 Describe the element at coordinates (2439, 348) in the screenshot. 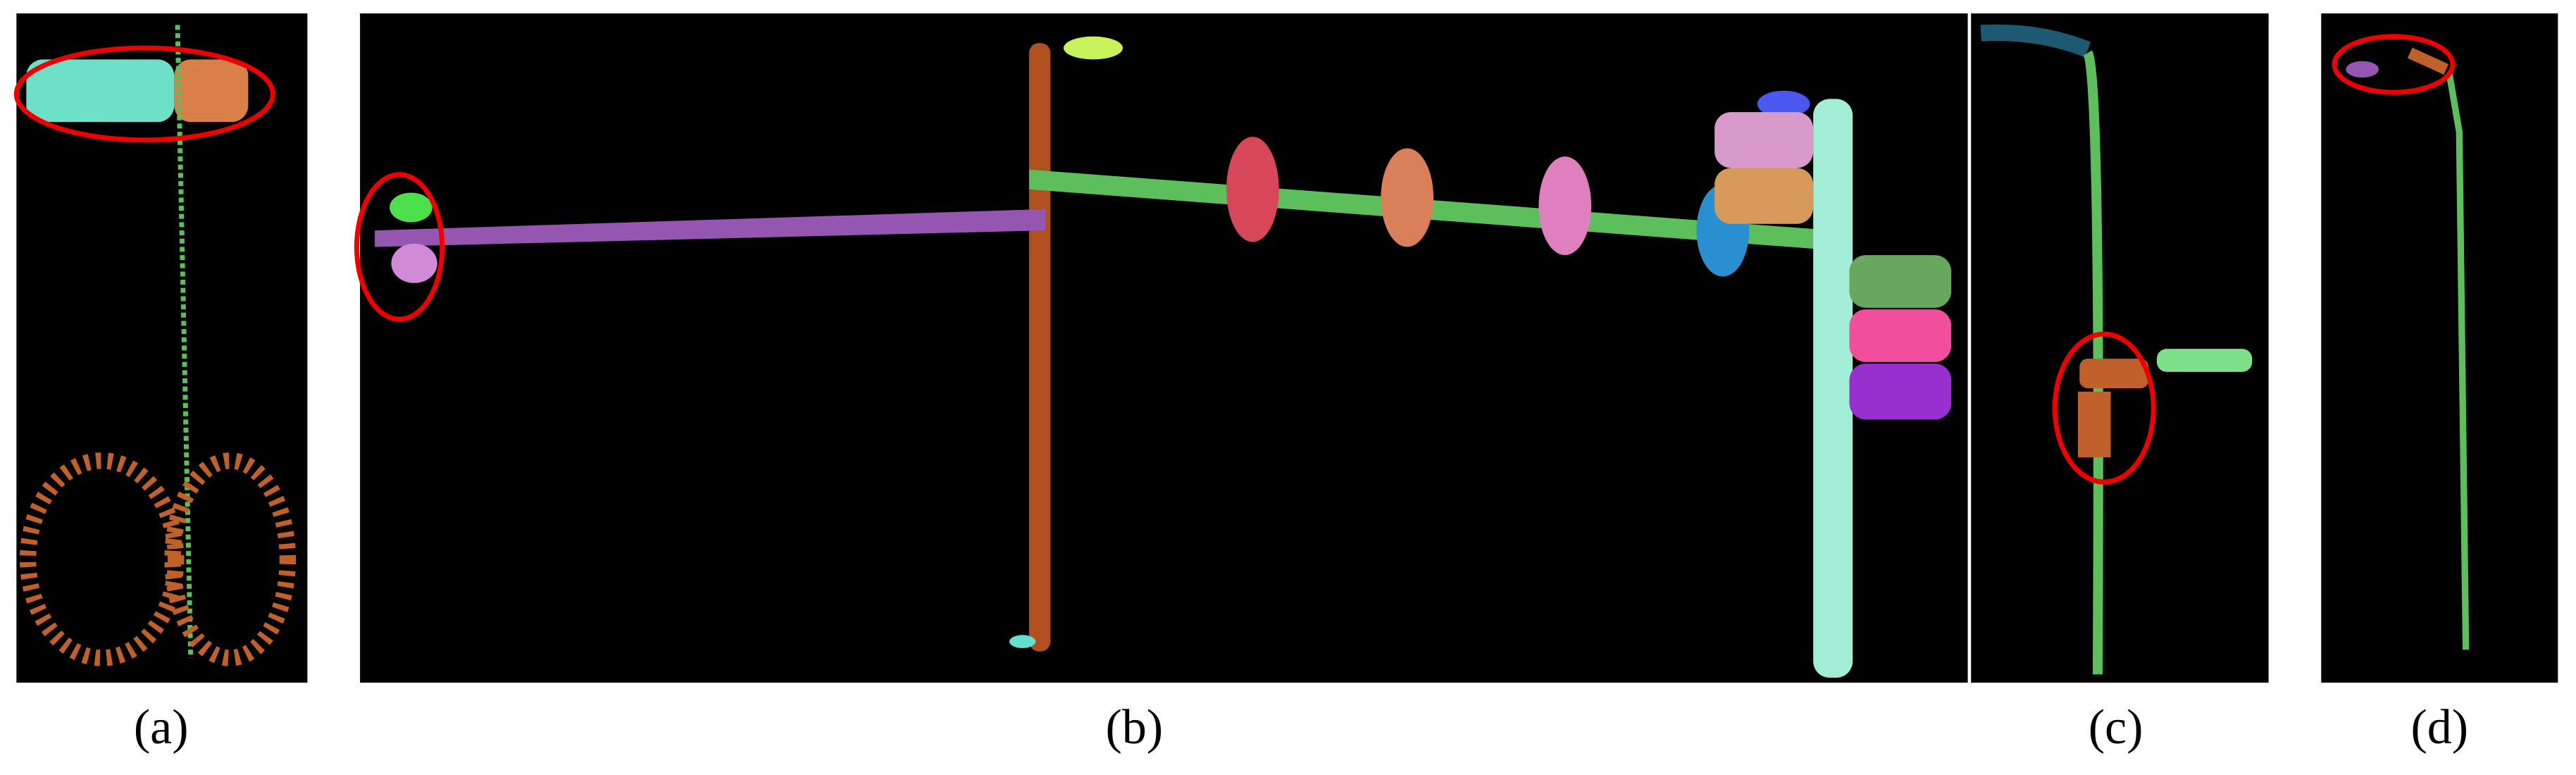

I see `panel-d` at that location.